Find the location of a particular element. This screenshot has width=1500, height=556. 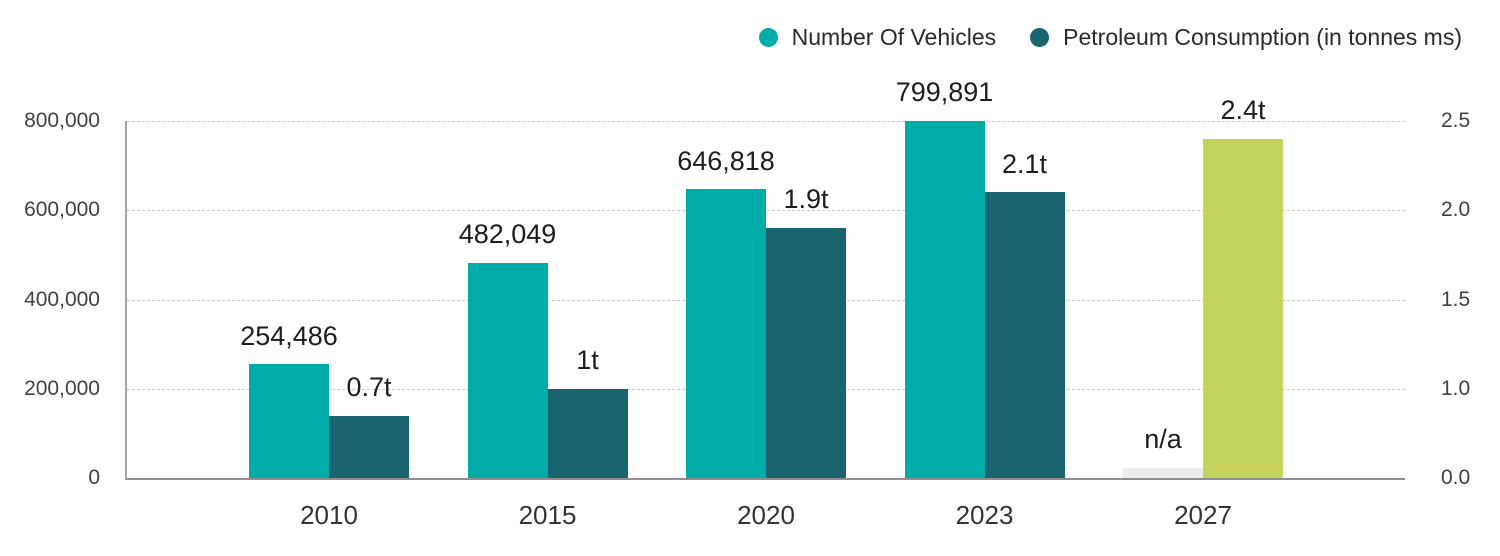

bar-vehicles-2023 is located at coordinates (944, 299).